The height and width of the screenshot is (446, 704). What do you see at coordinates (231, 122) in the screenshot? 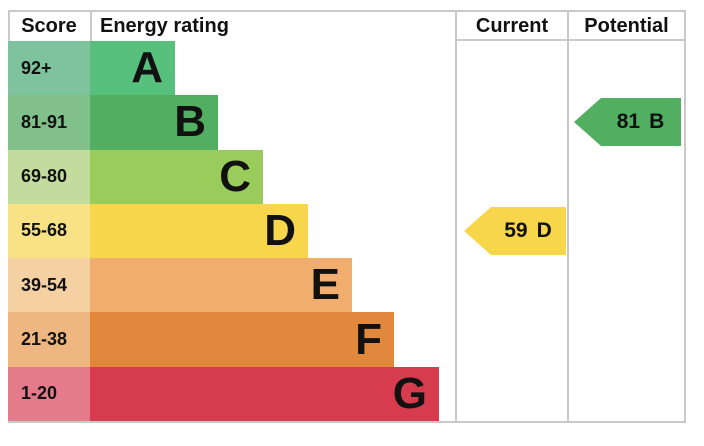
I see `band-row-b: 81-91 B` at bounding box center [231, 122].